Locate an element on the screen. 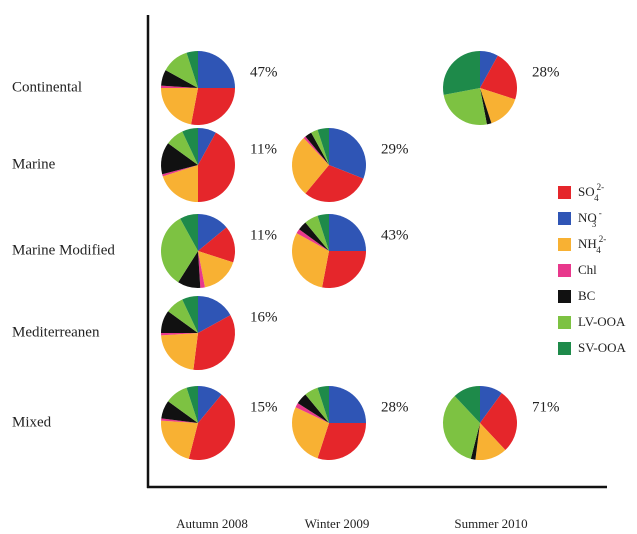 This screenshot has height=534, width=637. legend-label: NO -3 is located at coordinates (590, 218).